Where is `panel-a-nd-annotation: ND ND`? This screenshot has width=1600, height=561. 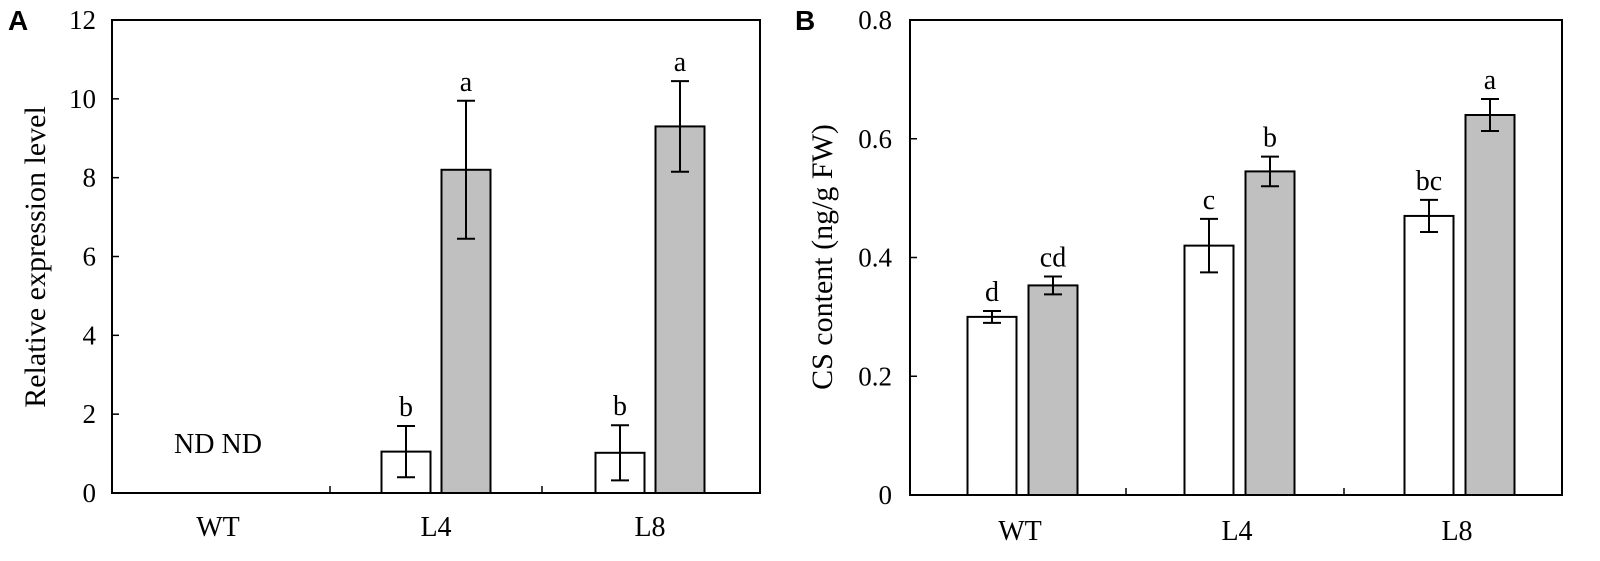 panel-a-nd-annotation: ND ND is located at coordinates (218, 444).